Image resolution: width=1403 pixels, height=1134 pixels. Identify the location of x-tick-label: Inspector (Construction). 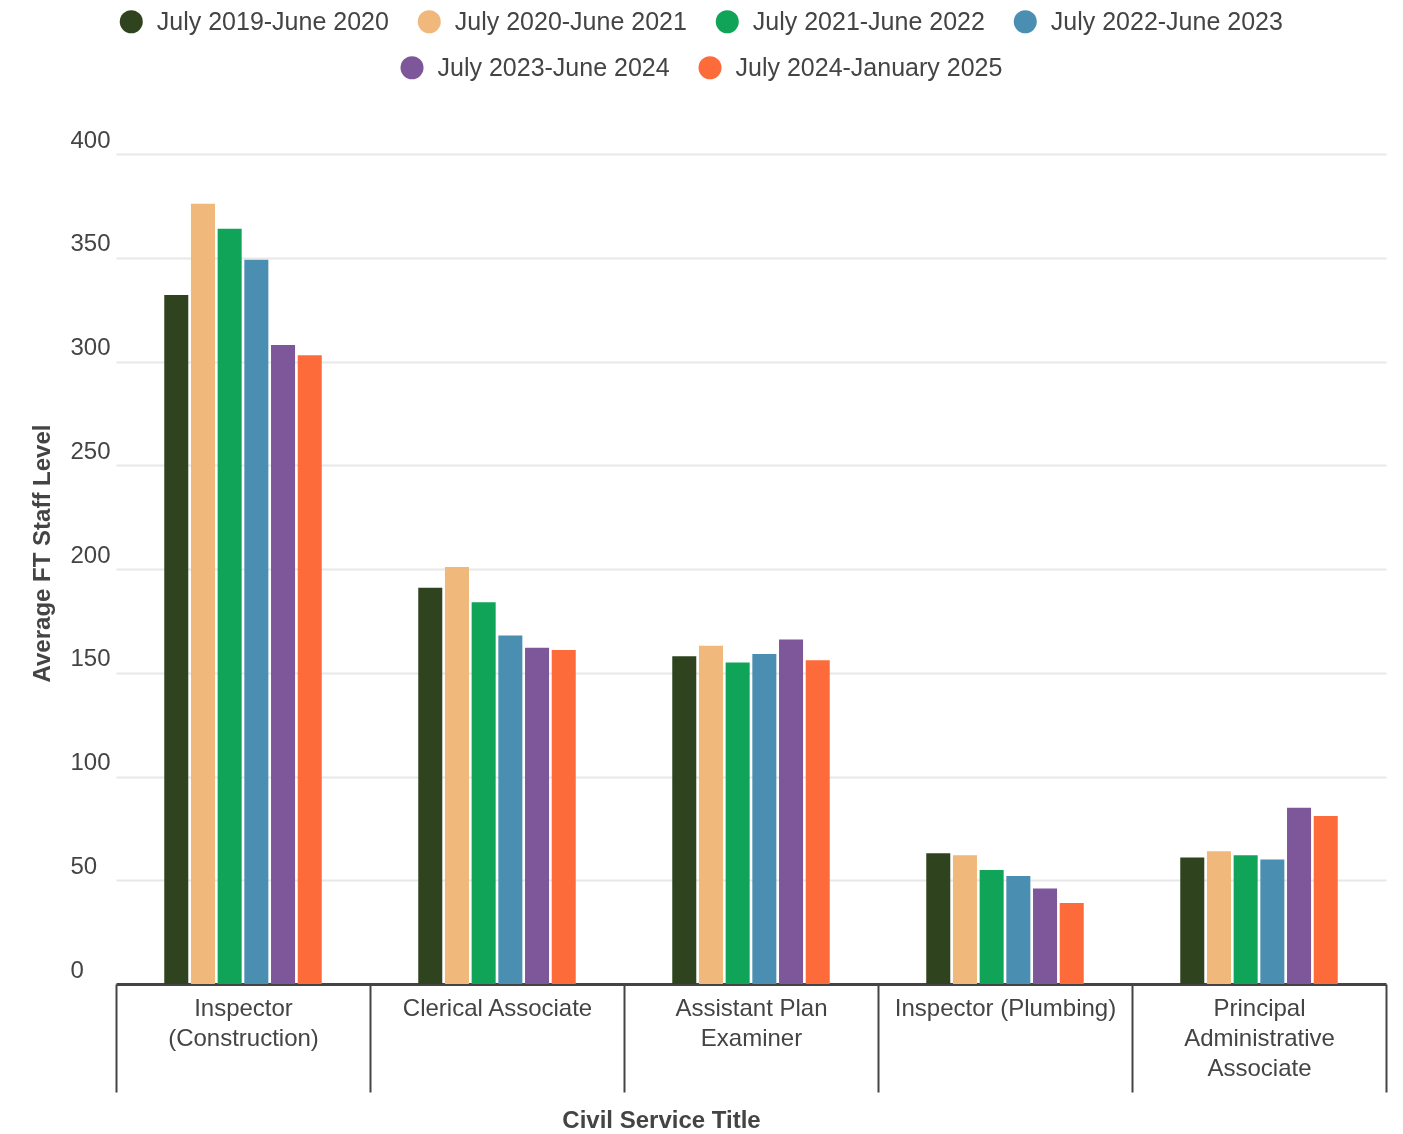
(243, 1022).